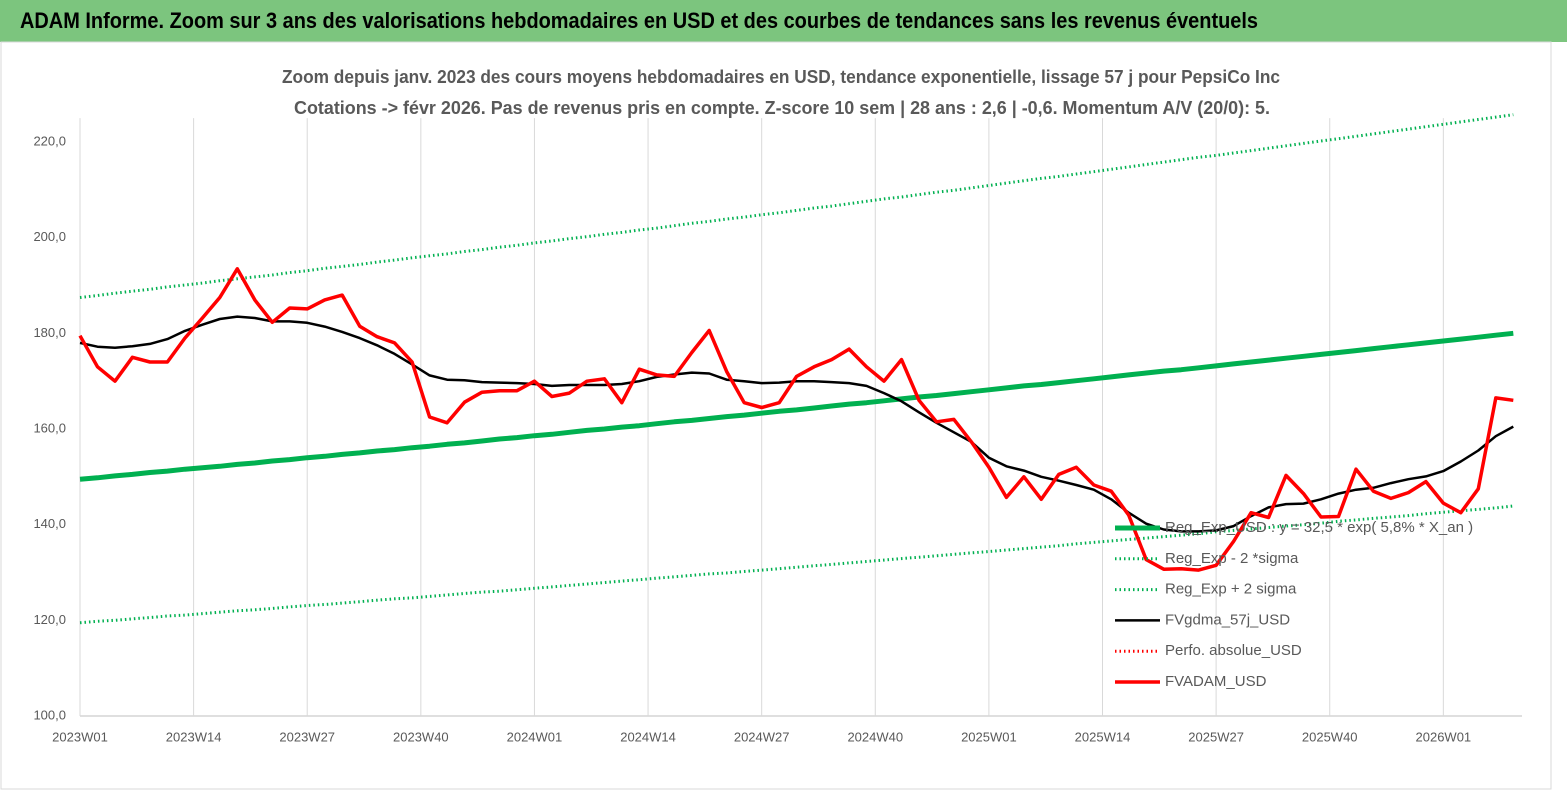 The height and width of the screenshot is (792, 1567). I want to click on x-tick-label: 2023W14, so click(194, 736).